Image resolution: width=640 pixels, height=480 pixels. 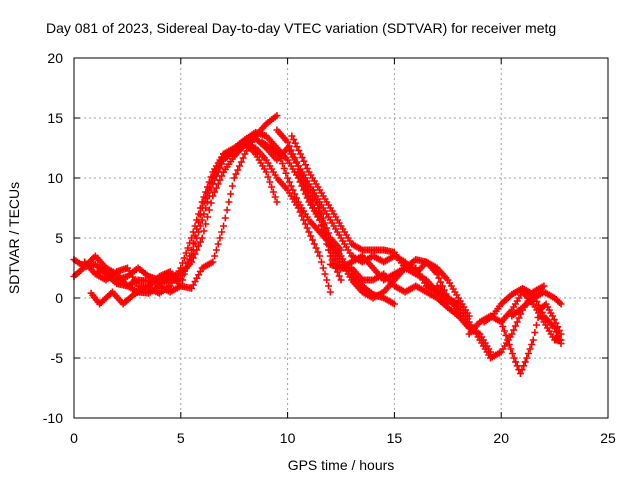 I want to click on y-tick-label: 5, so click(x=59, y=238).